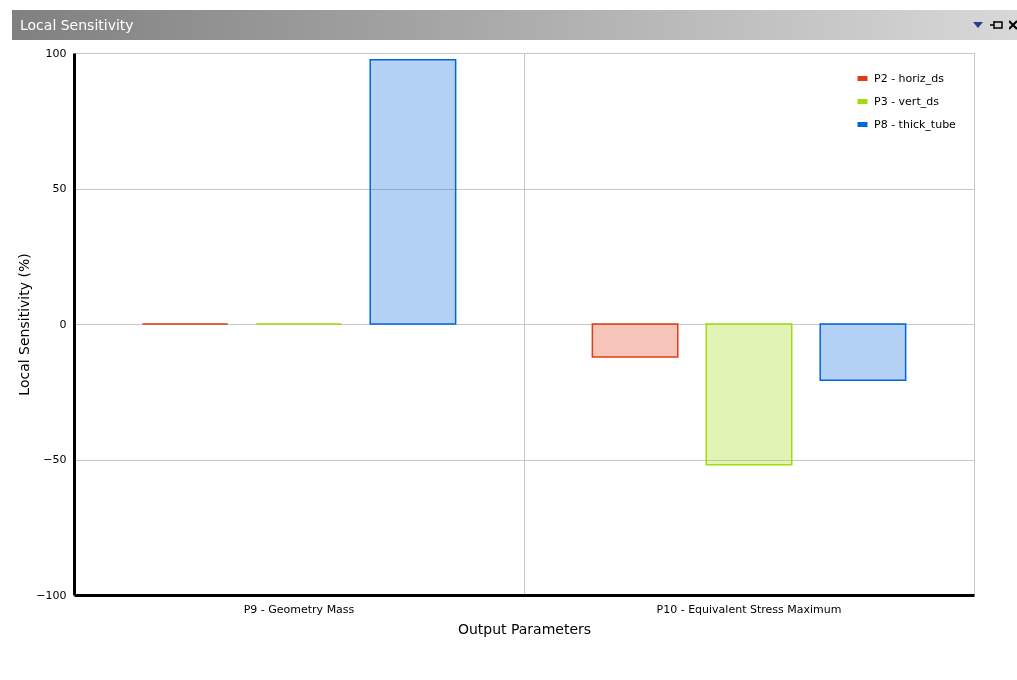 This screenshot has width=1017, height=680. What do you see at coordinates (63, 324) in the screenshot?
I see `y-tick-label: 0` at bounding box center [63, 324].